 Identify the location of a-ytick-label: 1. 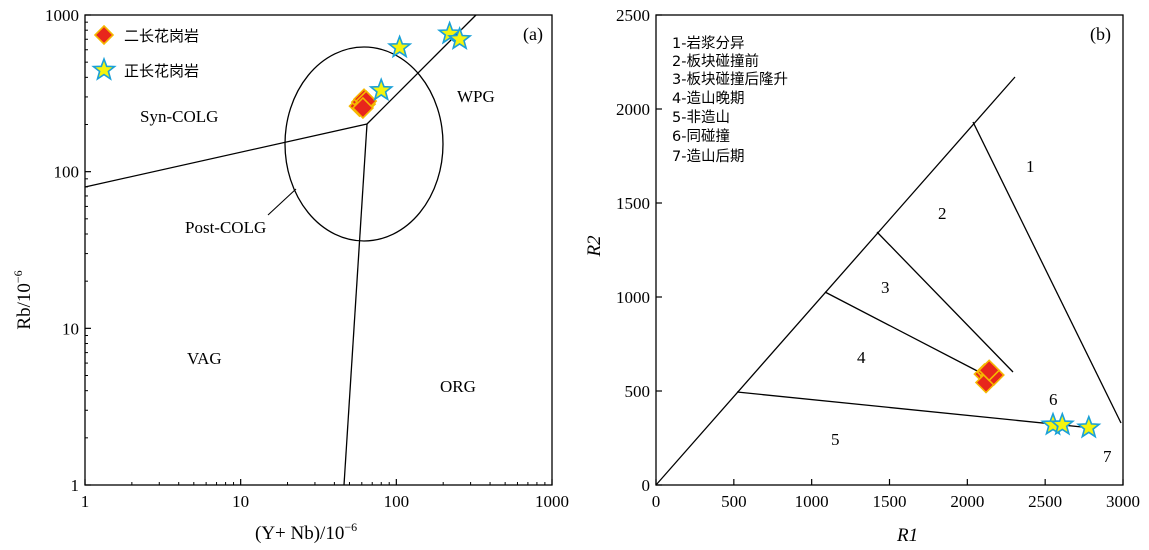
(75, 485).